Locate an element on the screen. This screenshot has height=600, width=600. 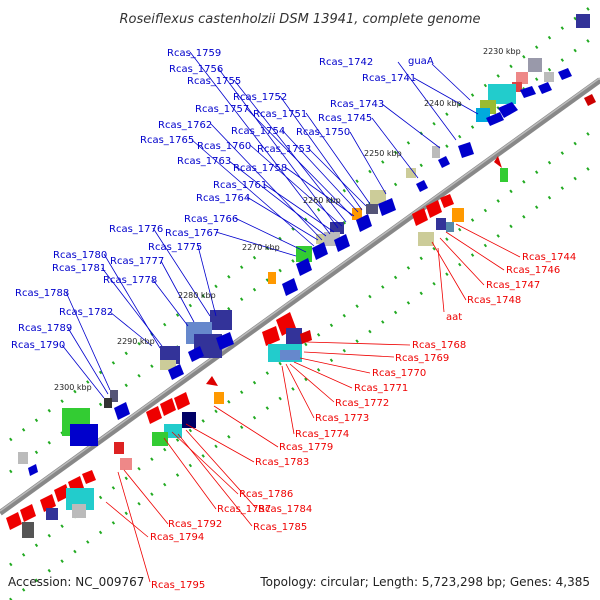
gene-label: Rcas_1781 is located at coordinates (79, 268).